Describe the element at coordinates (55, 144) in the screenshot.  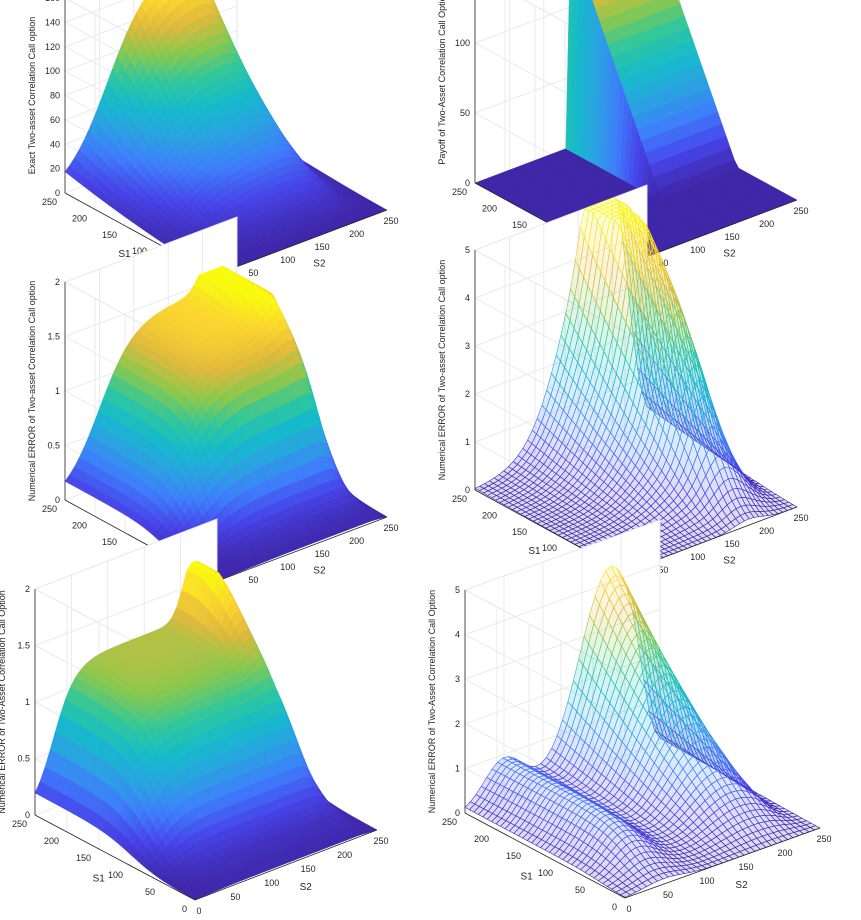
I see `z-tick-label: 40` at that location.